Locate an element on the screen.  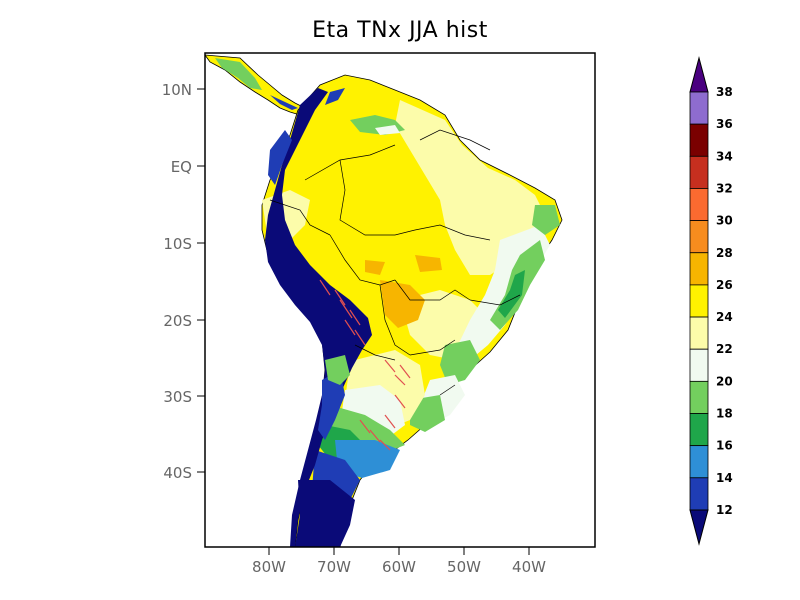
colorbar-under-arrow is located at coordinates (699, 527).